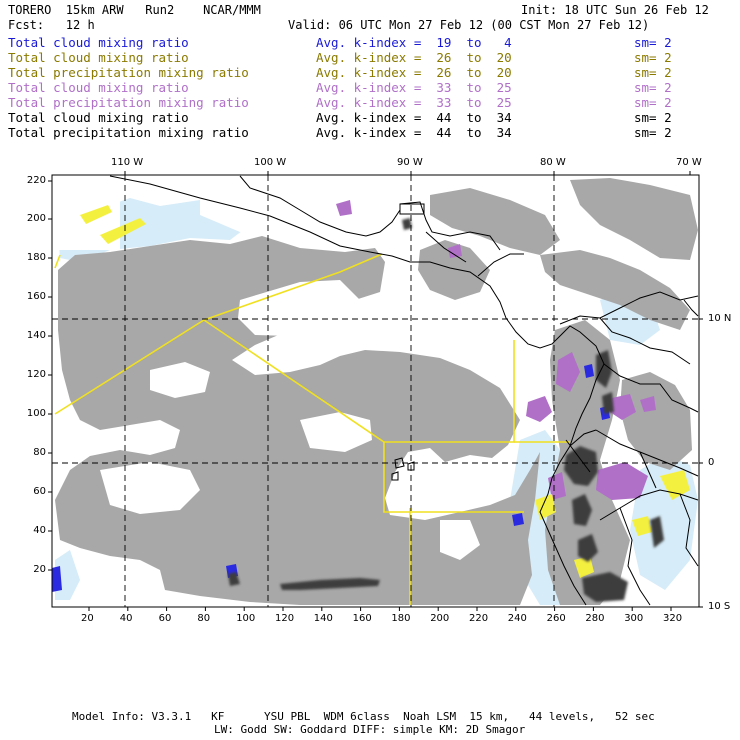  I want to click on top-longitude-label: 110 W, so click(127, 162).